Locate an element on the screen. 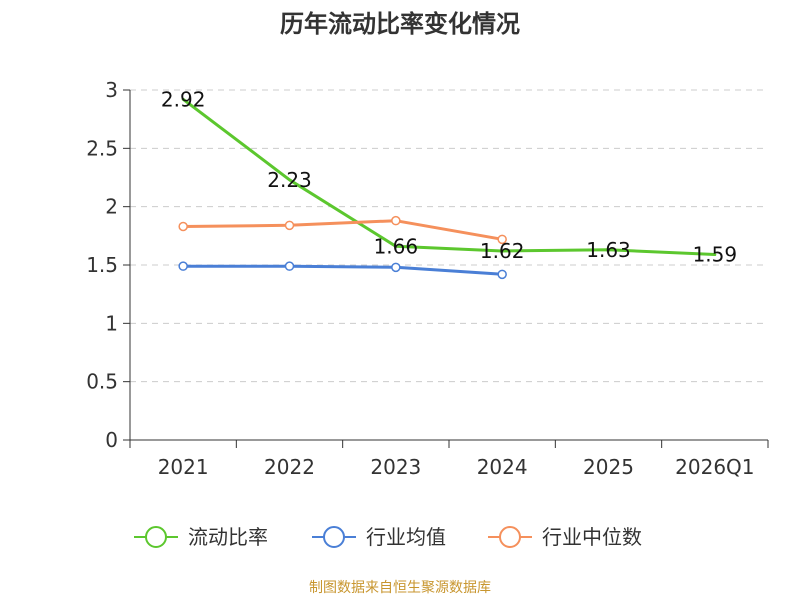 The height and width of the screenshot is (600, 800). y-tick-label: 0 is located at coordinates (111, 440).